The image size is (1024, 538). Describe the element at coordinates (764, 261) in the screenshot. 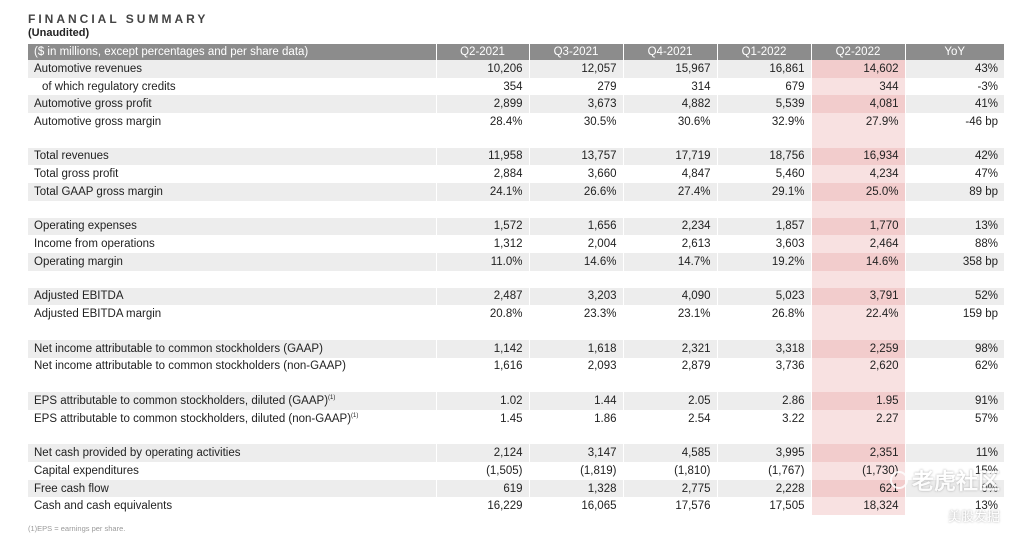

I see `cell-q1-2022: 19.2%` at that location.